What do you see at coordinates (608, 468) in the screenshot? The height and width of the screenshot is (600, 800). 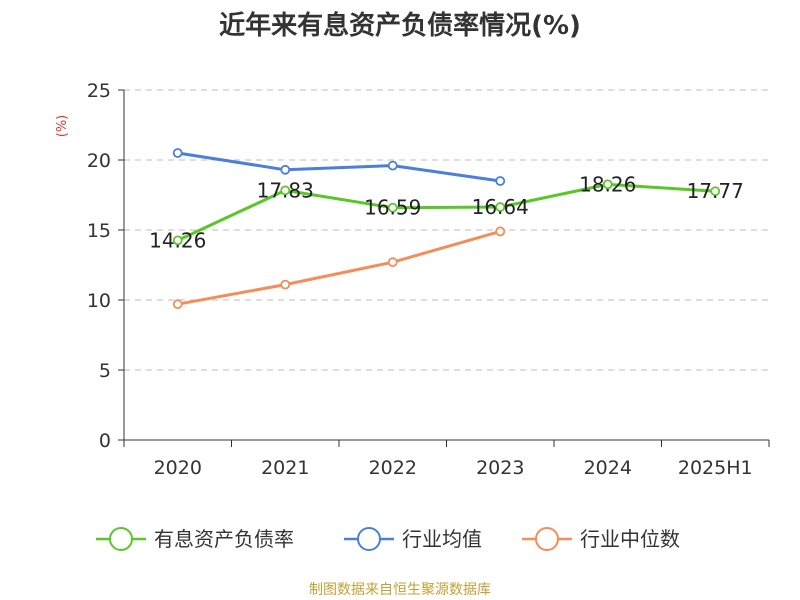 I see `x-tick-label: 2024` at bounding box center [608, 468].